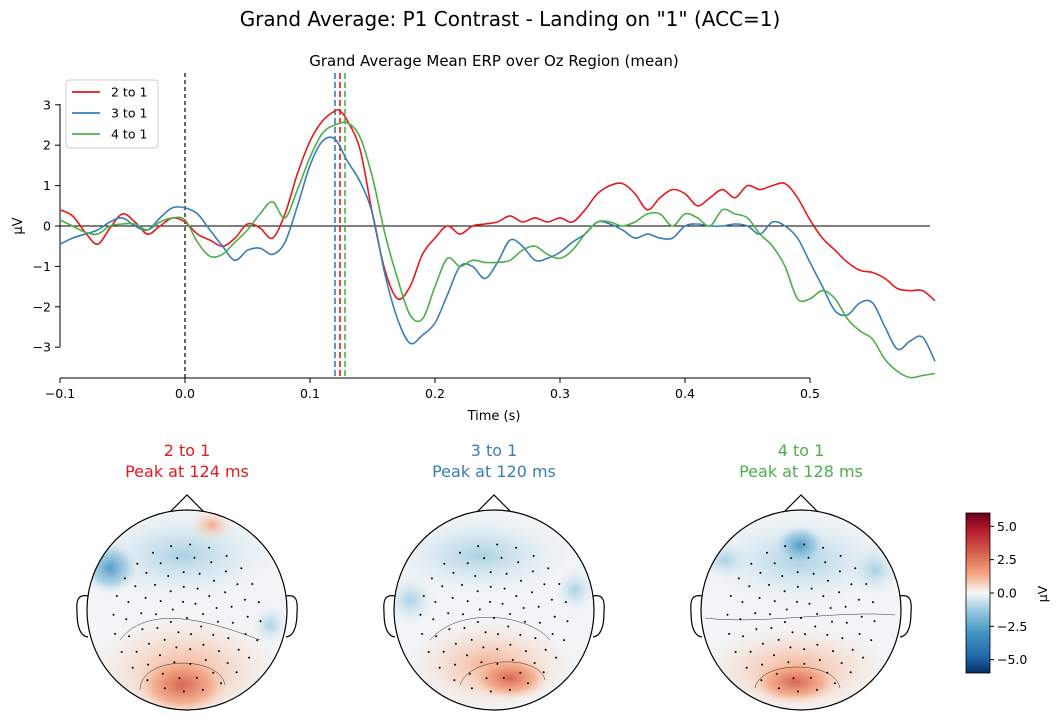  Describe the element at coordinates (47, 145) in the screenshot. I see `y-tick-label: 2` at that location.